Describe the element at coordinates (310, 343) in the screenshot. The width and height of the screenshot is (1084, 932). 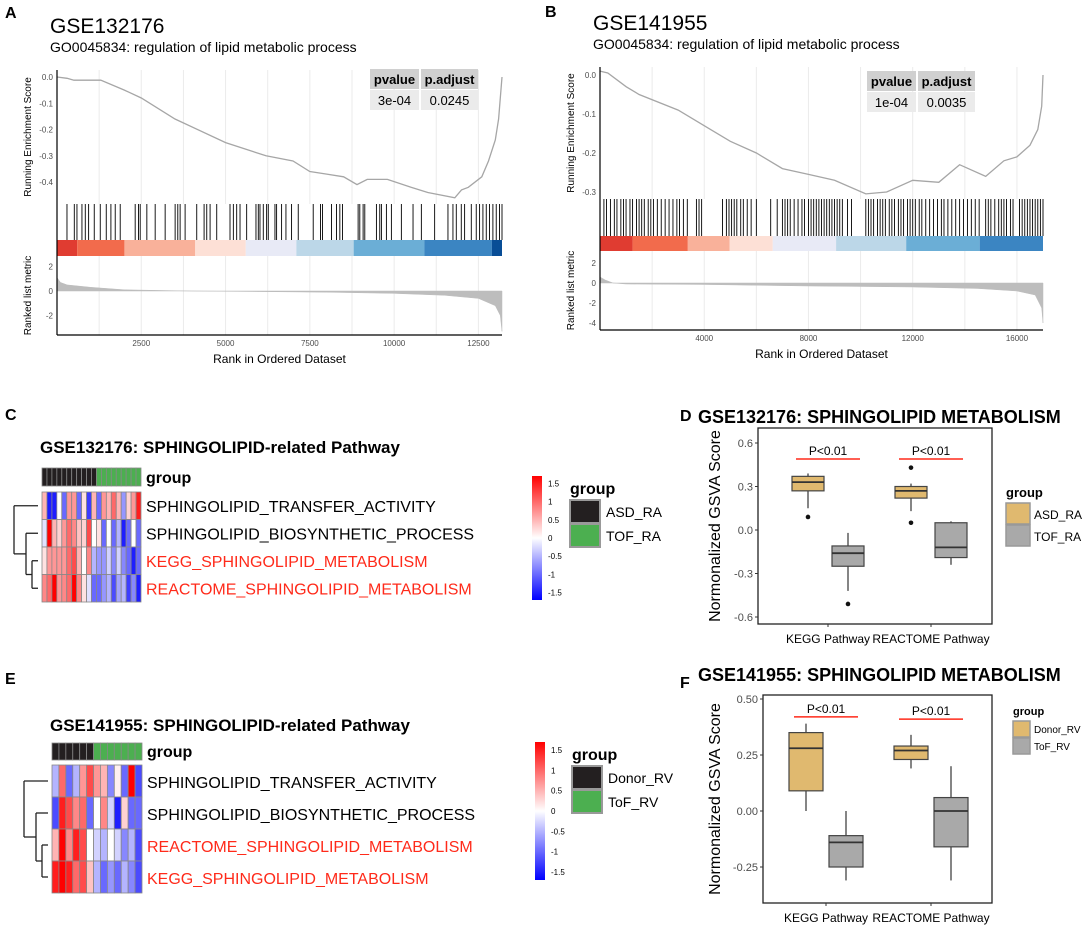
I see `x-tick-label: 7500` at that location.